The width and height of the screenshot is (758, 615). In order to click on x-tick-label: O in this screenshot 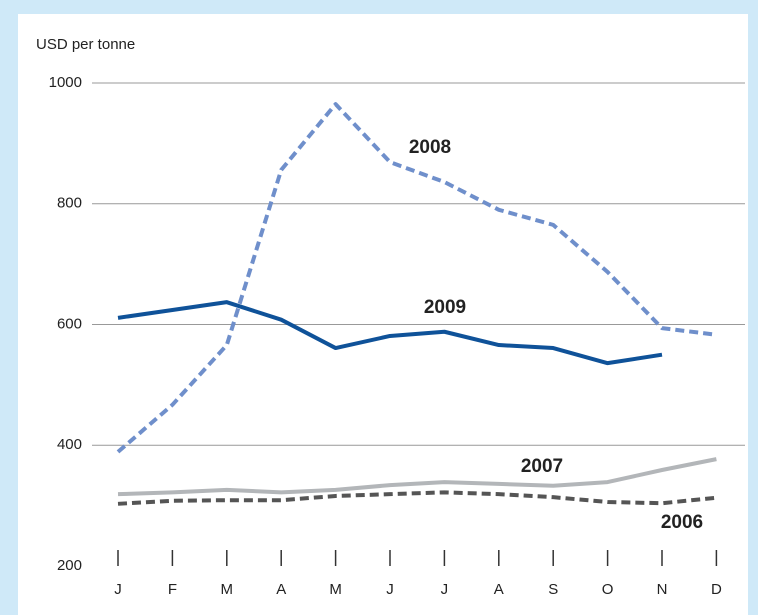, I will do `click(608, 589)`.